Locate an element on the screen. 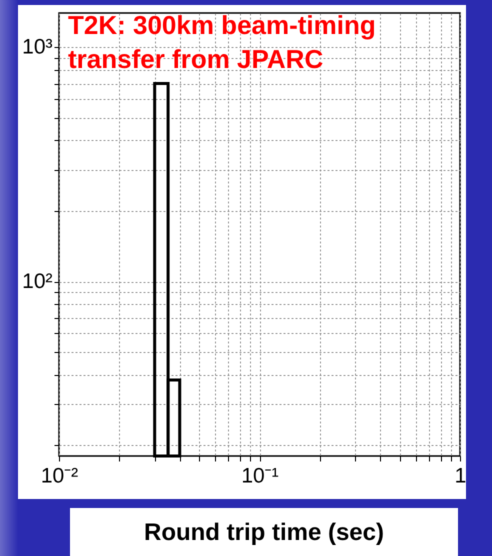 Image resolution: width=492 pixels, height=556 pixels. text: T2K: 300km beam-timing transfer from JPARC is located at coordinates (222, 42).